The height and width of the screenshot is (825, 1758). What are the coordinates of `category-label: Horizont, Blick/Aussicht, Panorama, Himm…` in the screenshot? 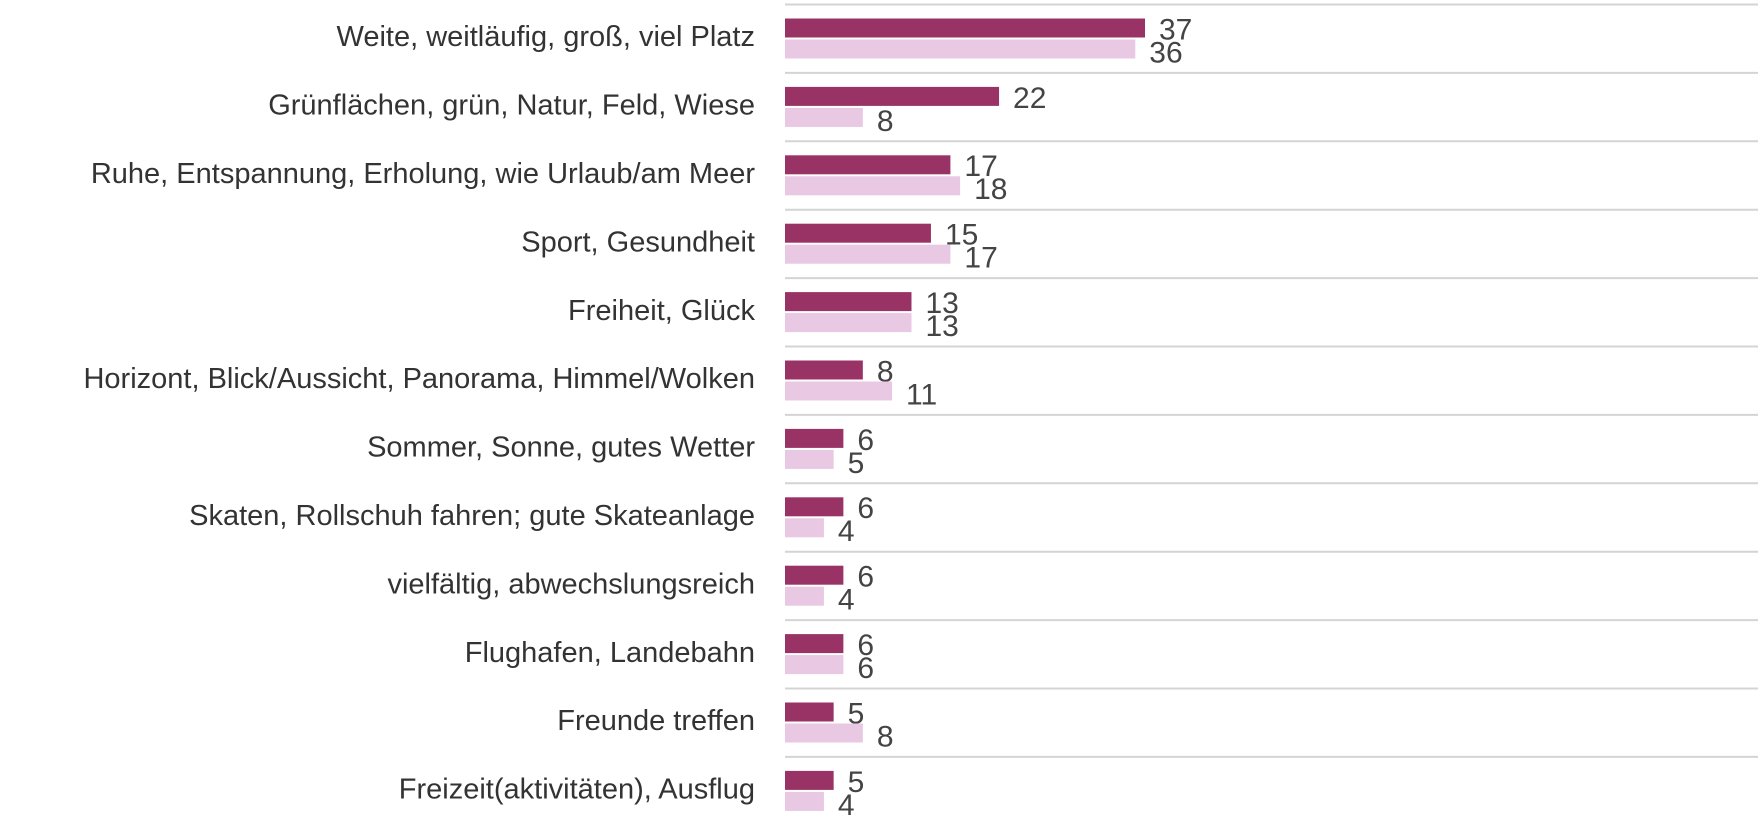 It's located at (419, 379).